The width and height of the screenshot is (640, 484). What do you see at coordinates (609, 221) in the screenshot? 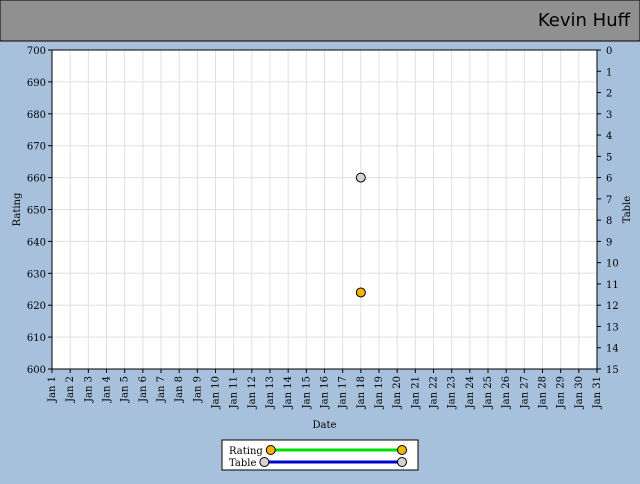
I see `y2-tick-label: 8` at bounding box center [609, 221].